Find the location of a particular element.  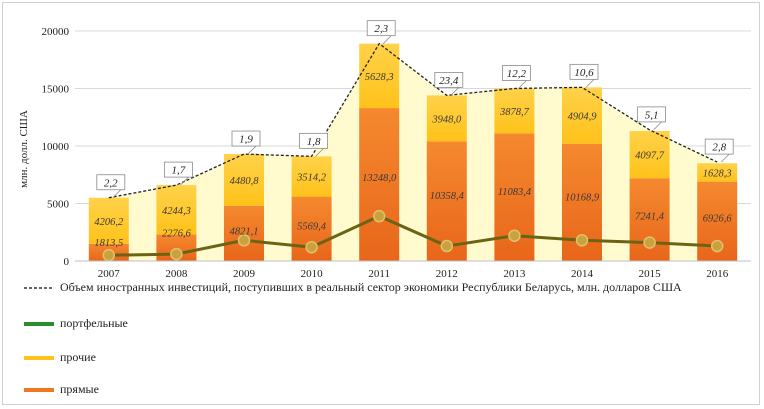

legend-item-other: прочие is located at coordinates (59, 357).